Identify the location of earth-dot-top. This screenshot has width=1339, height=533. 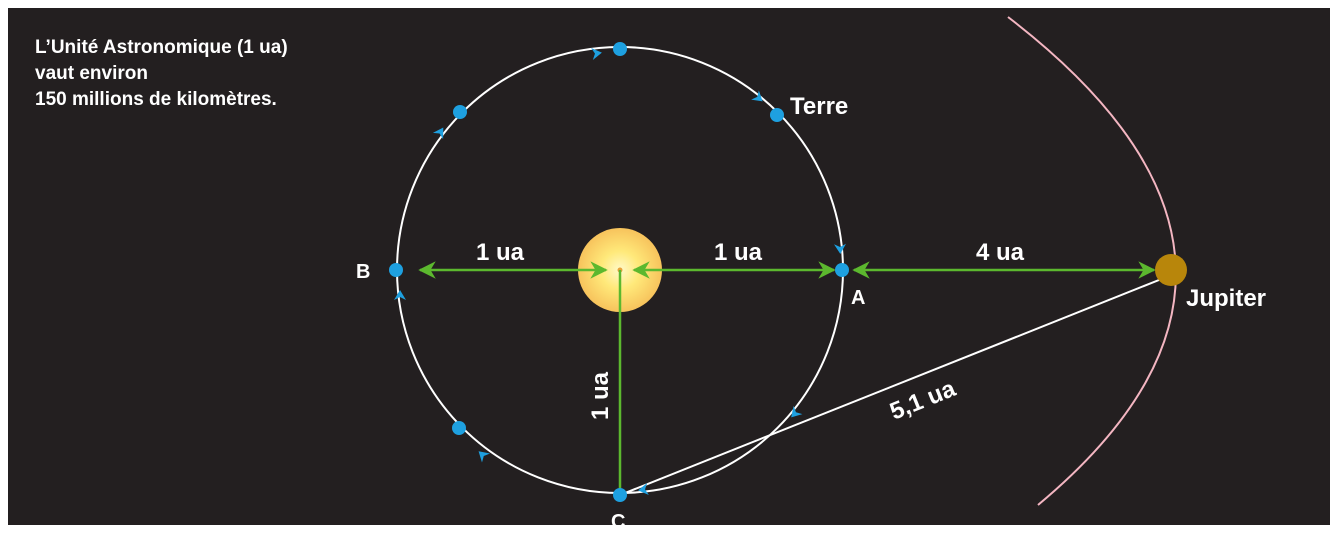
(620, 49).